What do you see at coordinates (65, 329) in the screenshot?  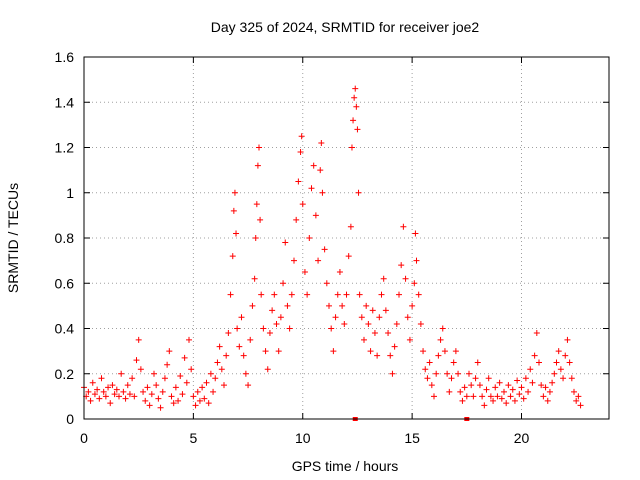 I see `y-tick-label: 0.4` at bounding box center [65, 329].